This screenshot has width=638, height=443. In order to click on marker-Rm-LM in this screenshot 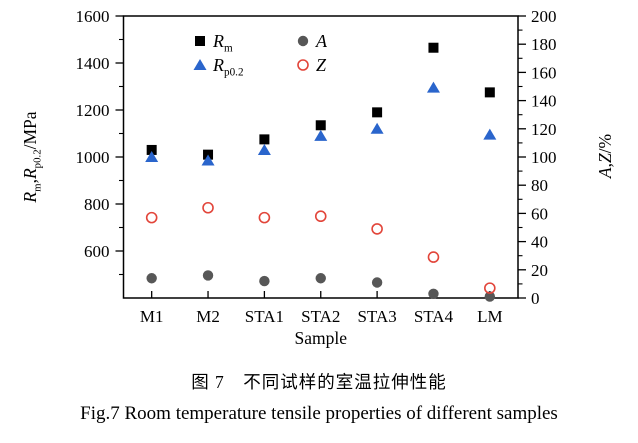, I will do `click(489, 92)`.